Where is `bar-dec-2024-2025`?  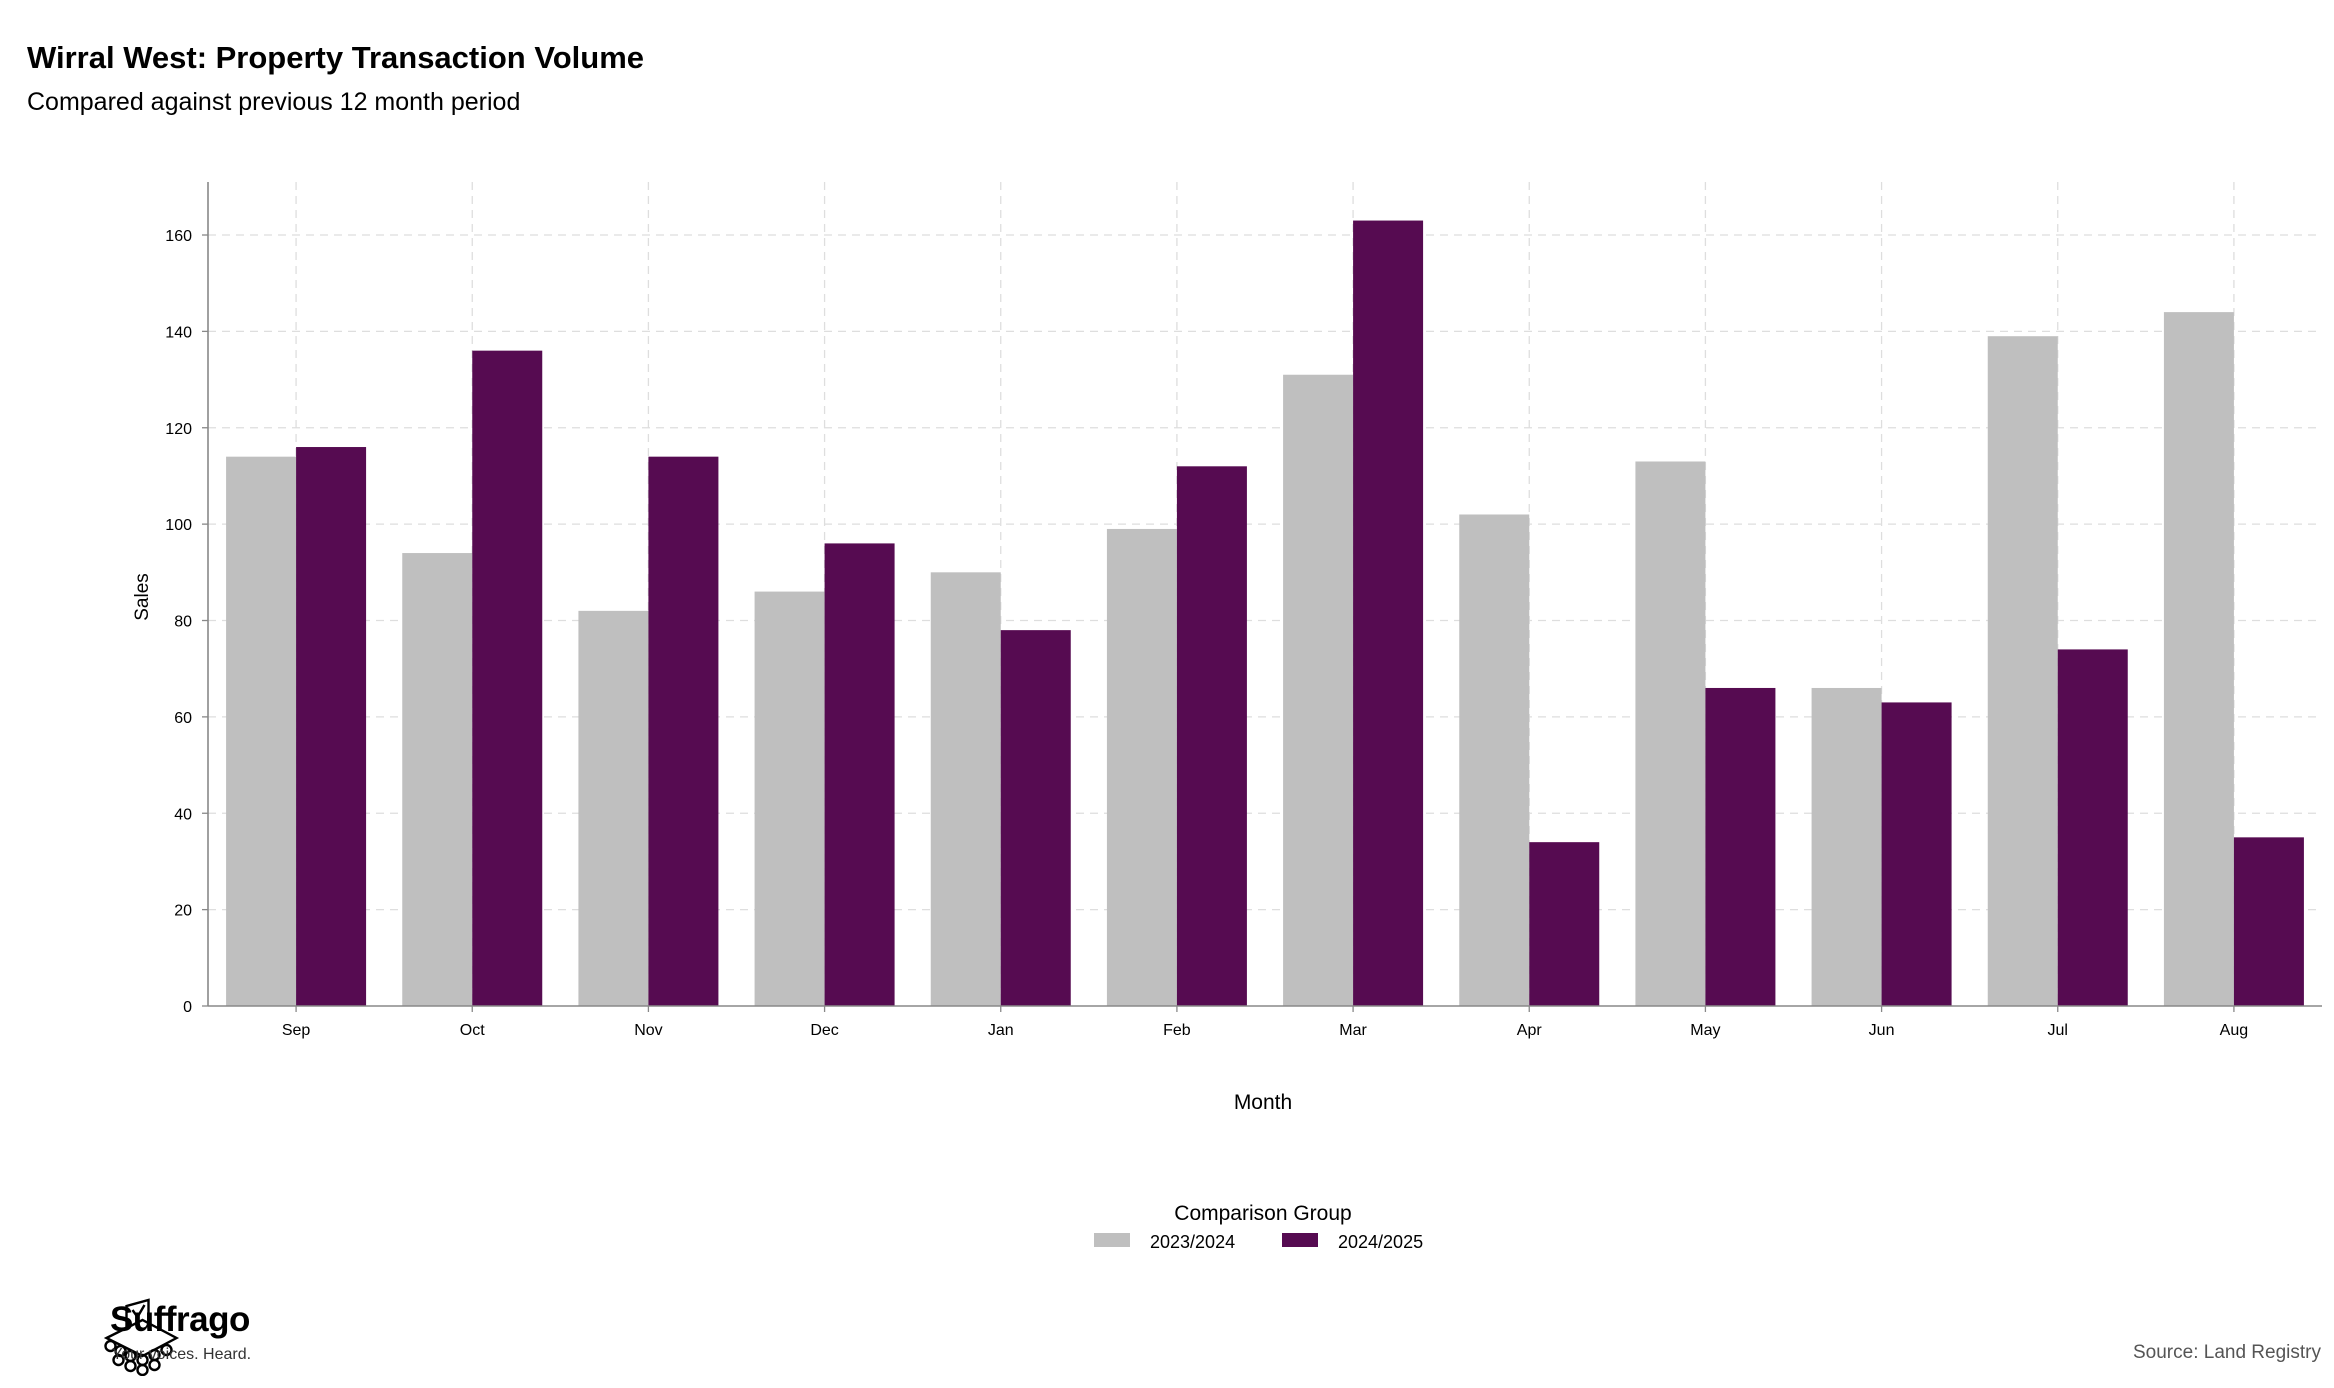
bar-dec-2024-2025 is located at coordinates (859, 774).